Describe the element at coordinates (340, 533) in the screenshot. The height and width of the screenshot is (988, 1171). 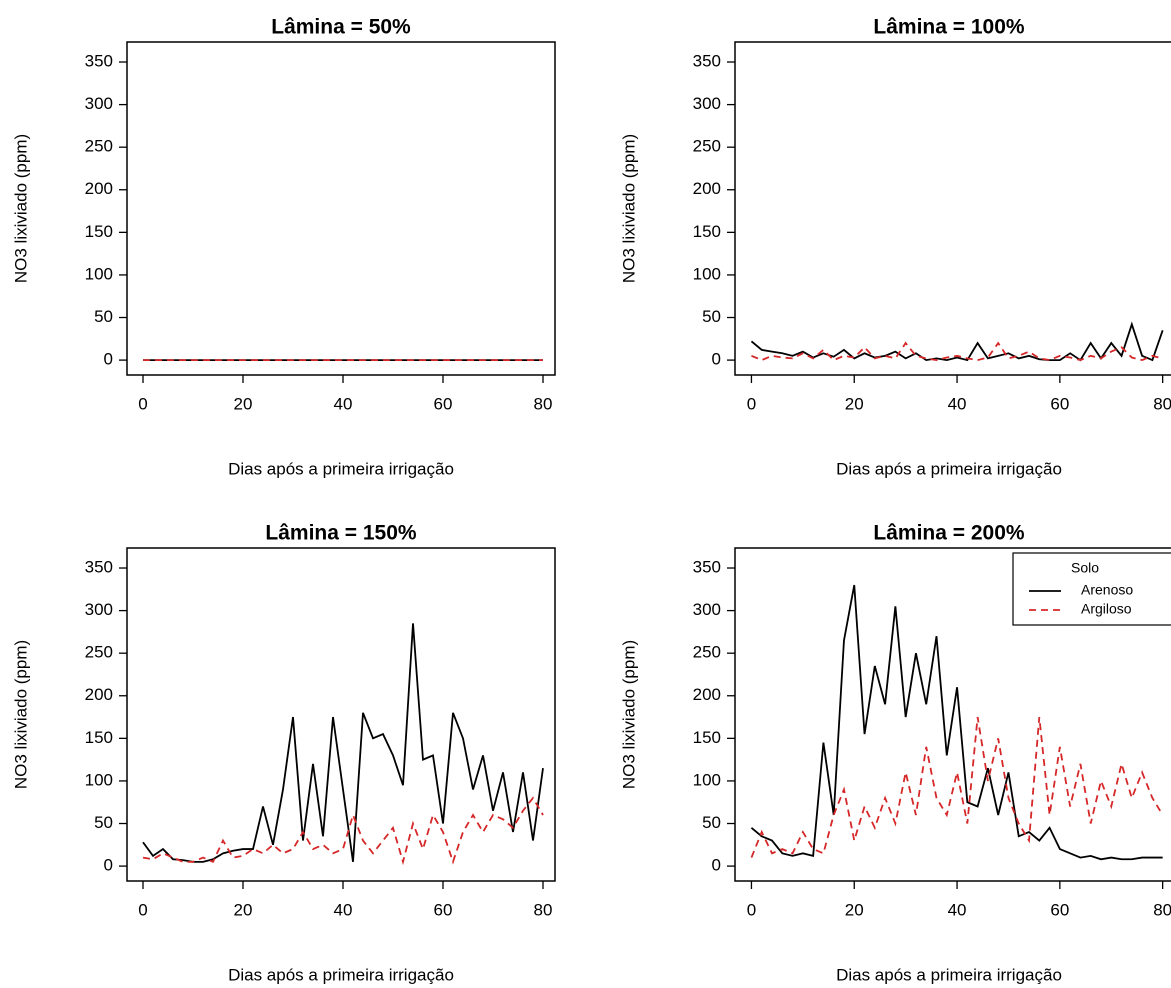
I see `chart-title: Lâmina = 150%` at that location.